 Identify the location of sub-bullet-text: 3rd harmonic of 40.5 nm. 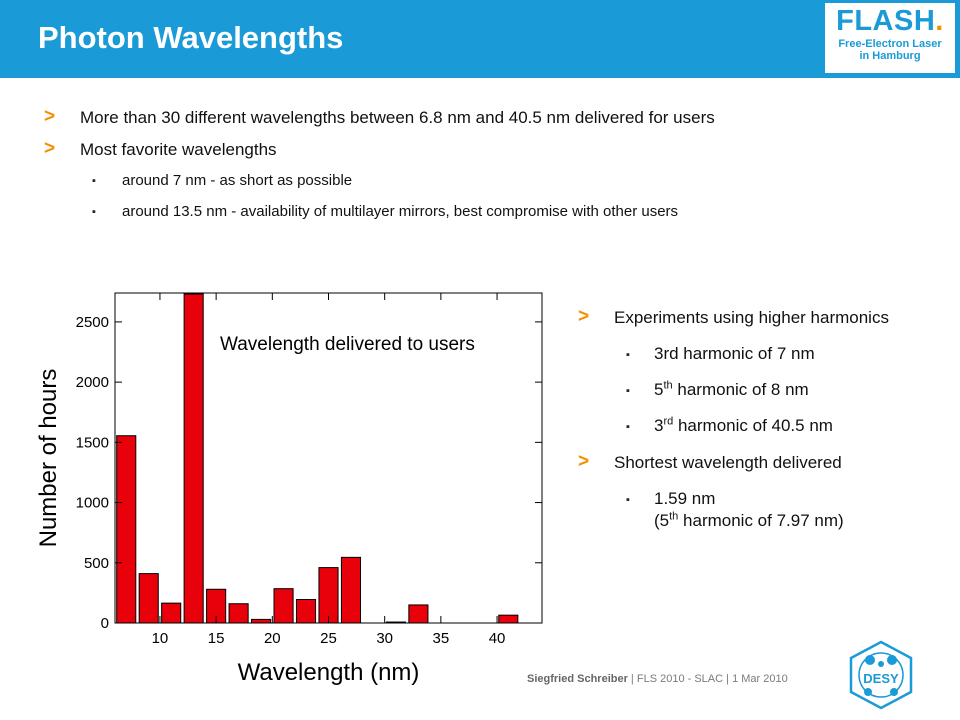
(743, 425).